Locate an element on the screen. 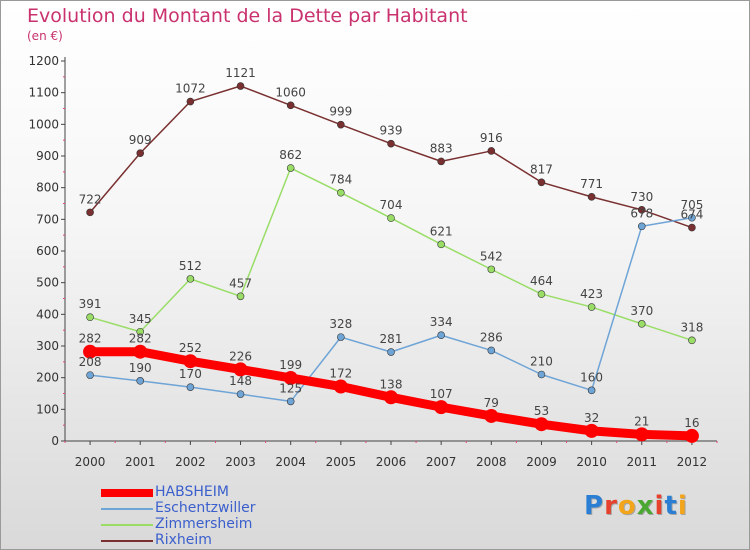  data-label-zimmersheim: 423 is located at coordinates (591, 294).